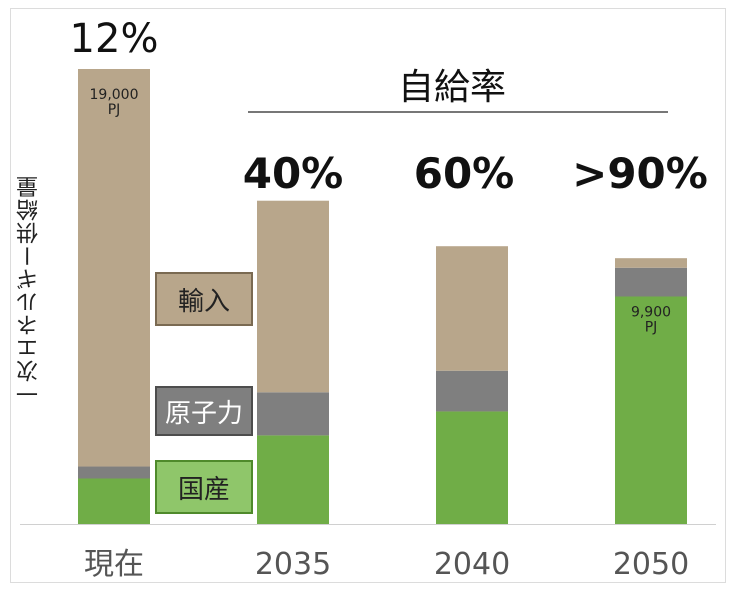  Describe the element at coordinates (651, 328) in the screenshot. I see `total-unit-label-1: PJ` at that location.